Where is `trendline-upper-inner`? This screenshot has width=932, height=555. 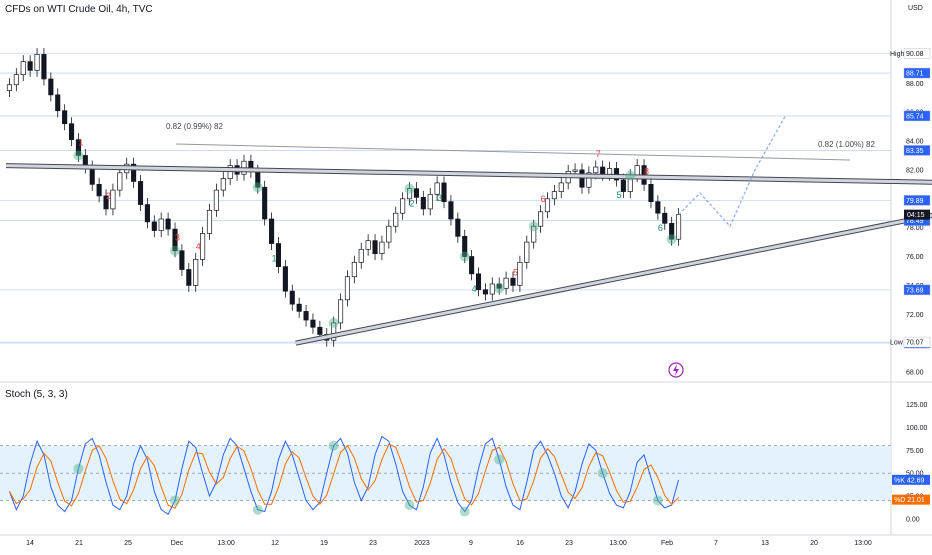
trendline-upper-inner is located at coordinates (468, 174).